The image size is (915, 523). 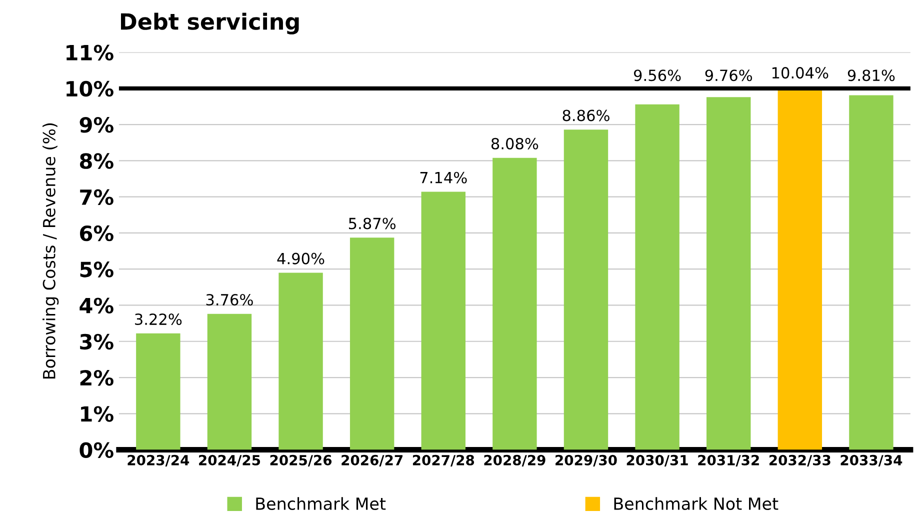 I want to click on y-tick-label: 1%, so click(x=97, y=414).